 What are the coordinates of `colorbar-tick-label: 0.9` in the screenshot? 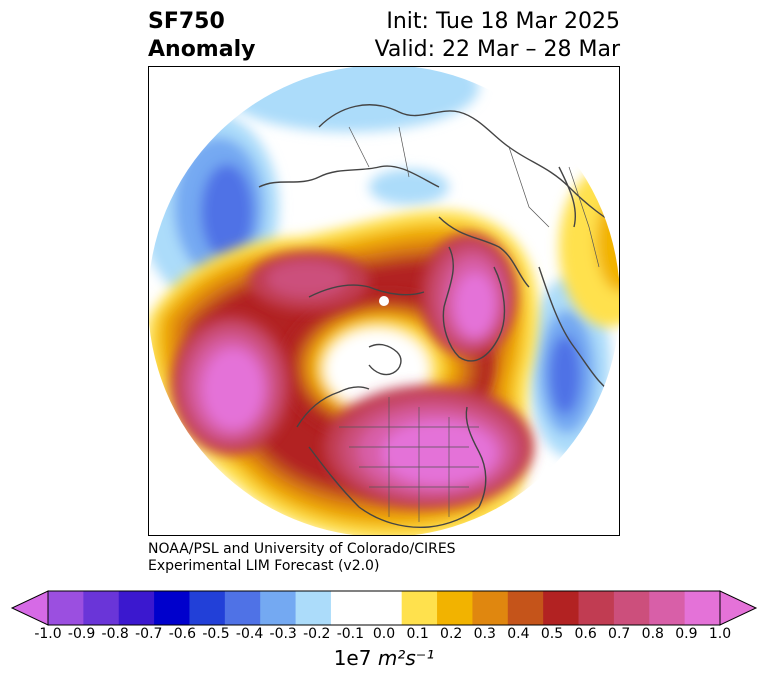 It's located at (686, 634).